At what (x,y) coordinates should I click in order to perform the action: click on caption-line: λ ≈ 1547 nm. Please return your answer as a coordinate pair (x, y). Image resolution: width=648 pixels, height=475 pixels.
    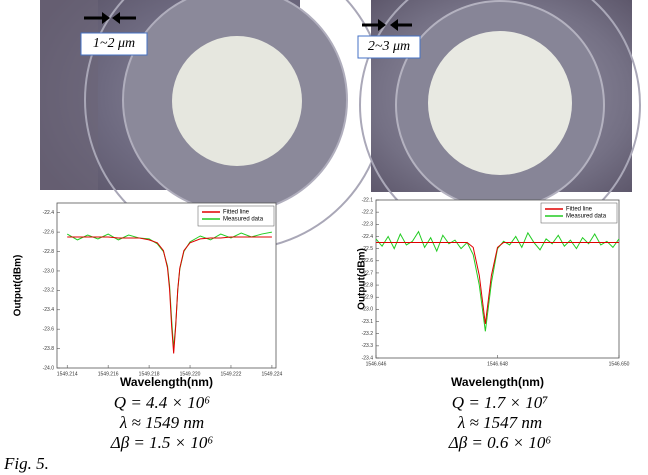
    Looking at the image, I should click on (499, 422).